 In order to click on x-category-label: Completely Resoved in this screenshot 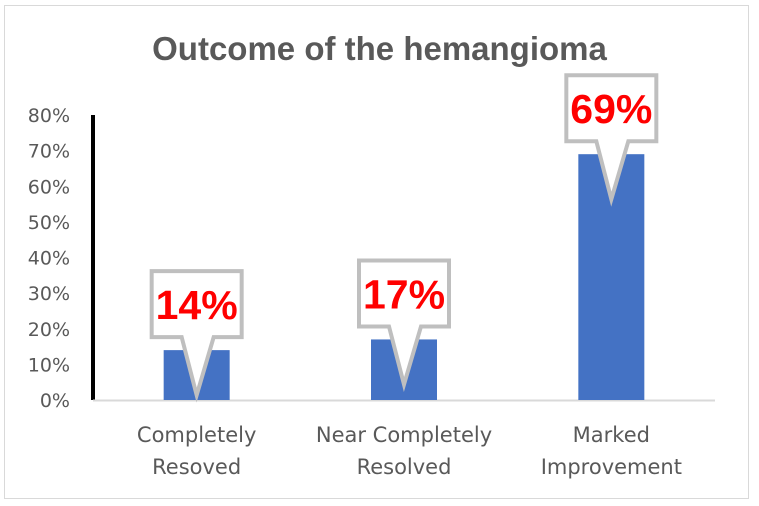, I will do `click(196, 451)`.